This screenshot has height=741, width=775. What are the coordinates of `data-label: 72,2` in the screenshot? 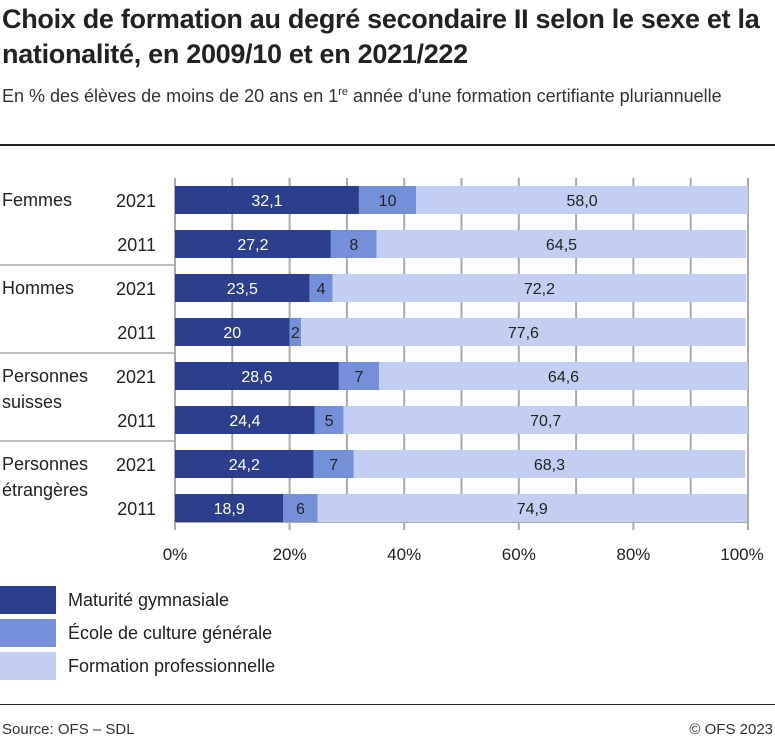 It's located at (539, 289).